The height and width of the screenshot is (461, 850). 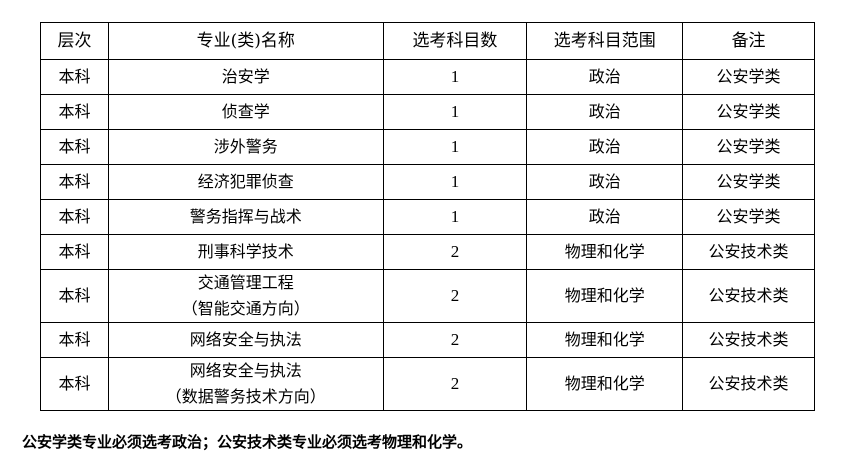 What do you see at coordinates (74, 41) in the screenshot?
I see `header-level: 层次` at bounding box center [74, 41].